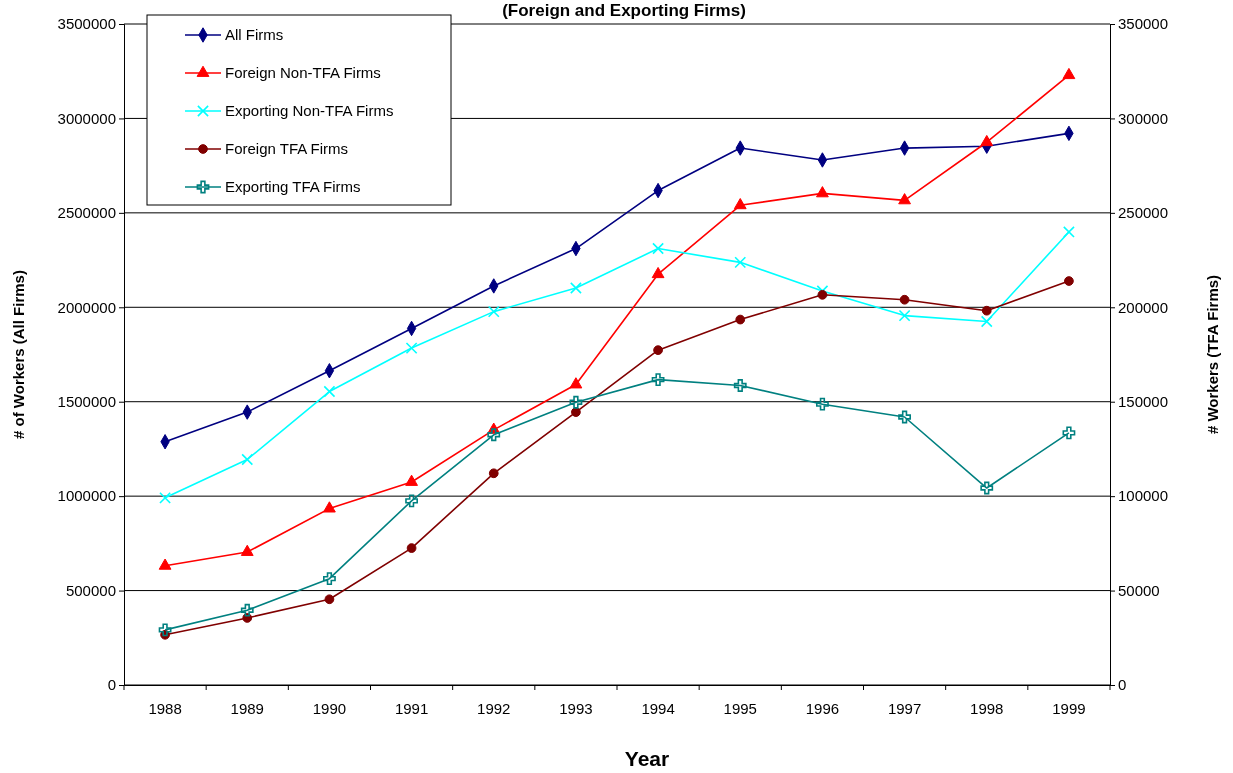  Describe the element at coordinates (293, 186) in the screenshot. I see `legend-label: Exporting TFA Firms` at that location.